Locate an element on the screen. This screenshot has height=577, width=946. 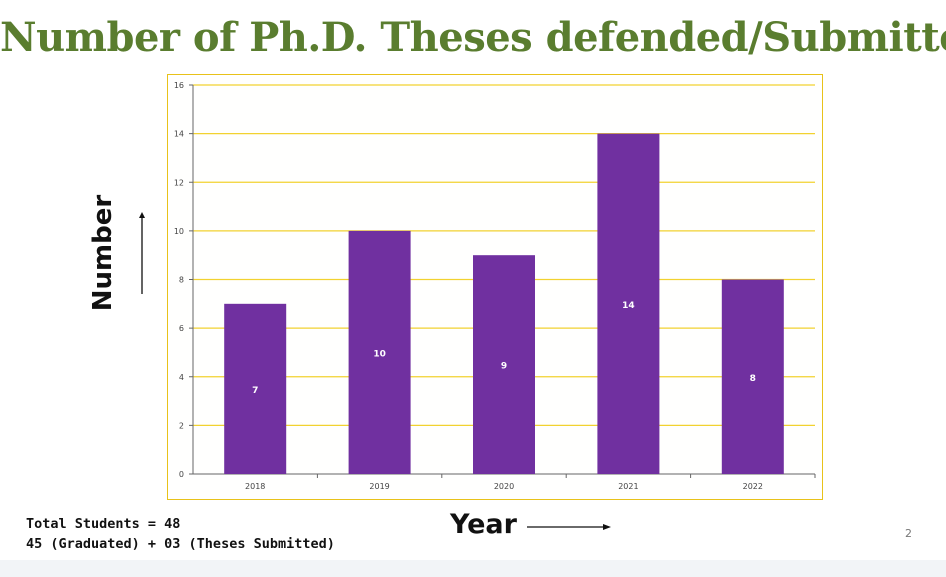
bar-2018 is located at coordinates (255, 388).